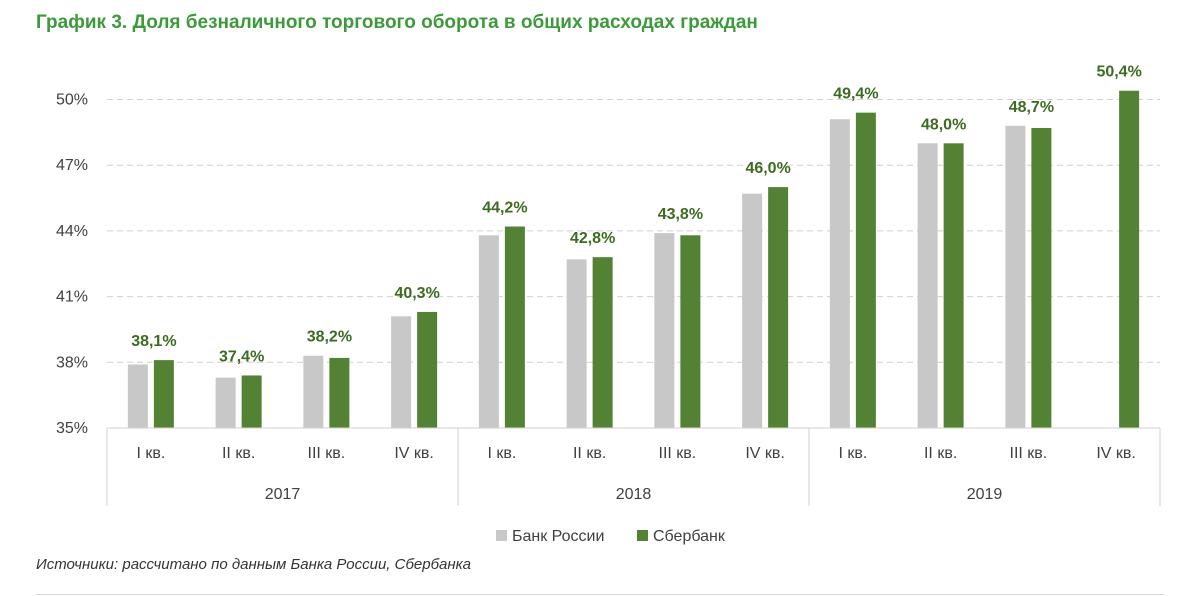 The image size is (1200, 596). I want to click on data-label: 38,1%, so click(153, 341).